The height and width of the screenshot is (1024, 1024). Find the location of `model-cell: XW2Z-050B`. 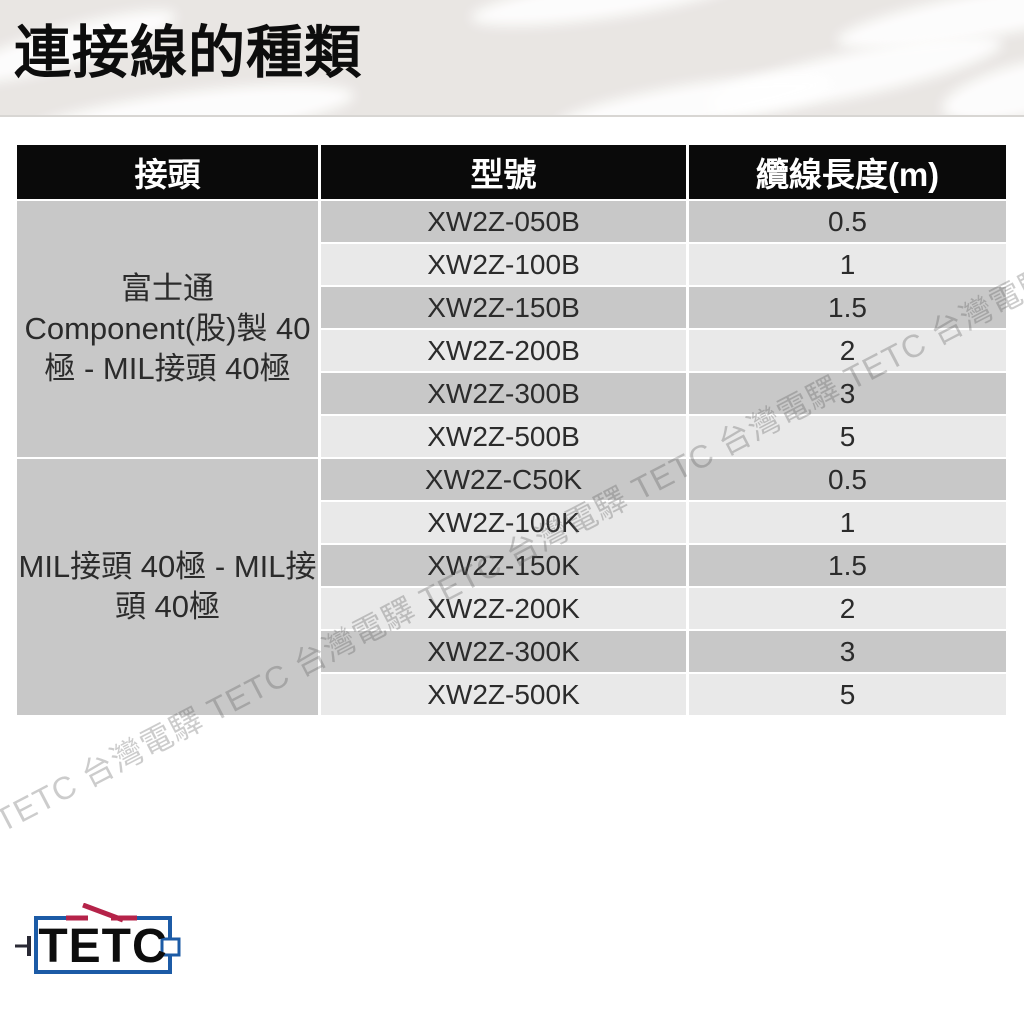

model-cell: XW2Z-050B is located at coordinates (503, 221).